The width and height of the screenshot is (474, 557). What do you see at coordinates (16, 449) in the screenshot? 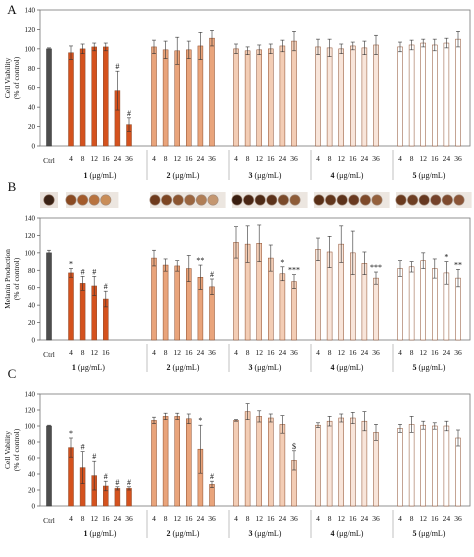
I see `y-axis-label-units: (% of control)` at bounding box center [16, 449].